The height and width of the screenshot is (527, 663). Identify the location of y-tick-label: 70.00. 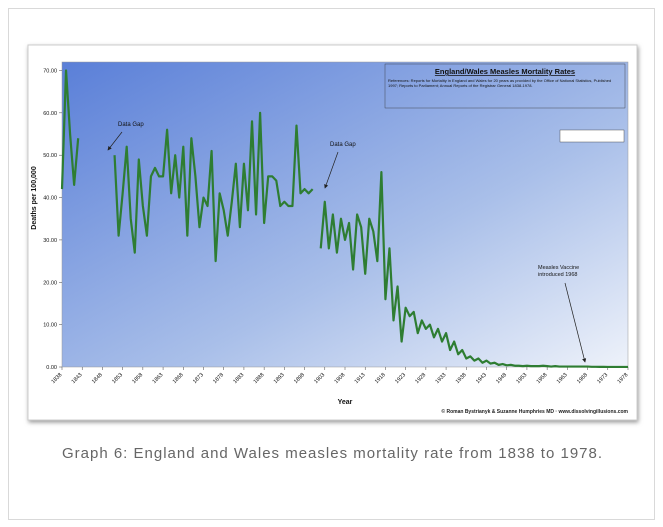
(50, 71).